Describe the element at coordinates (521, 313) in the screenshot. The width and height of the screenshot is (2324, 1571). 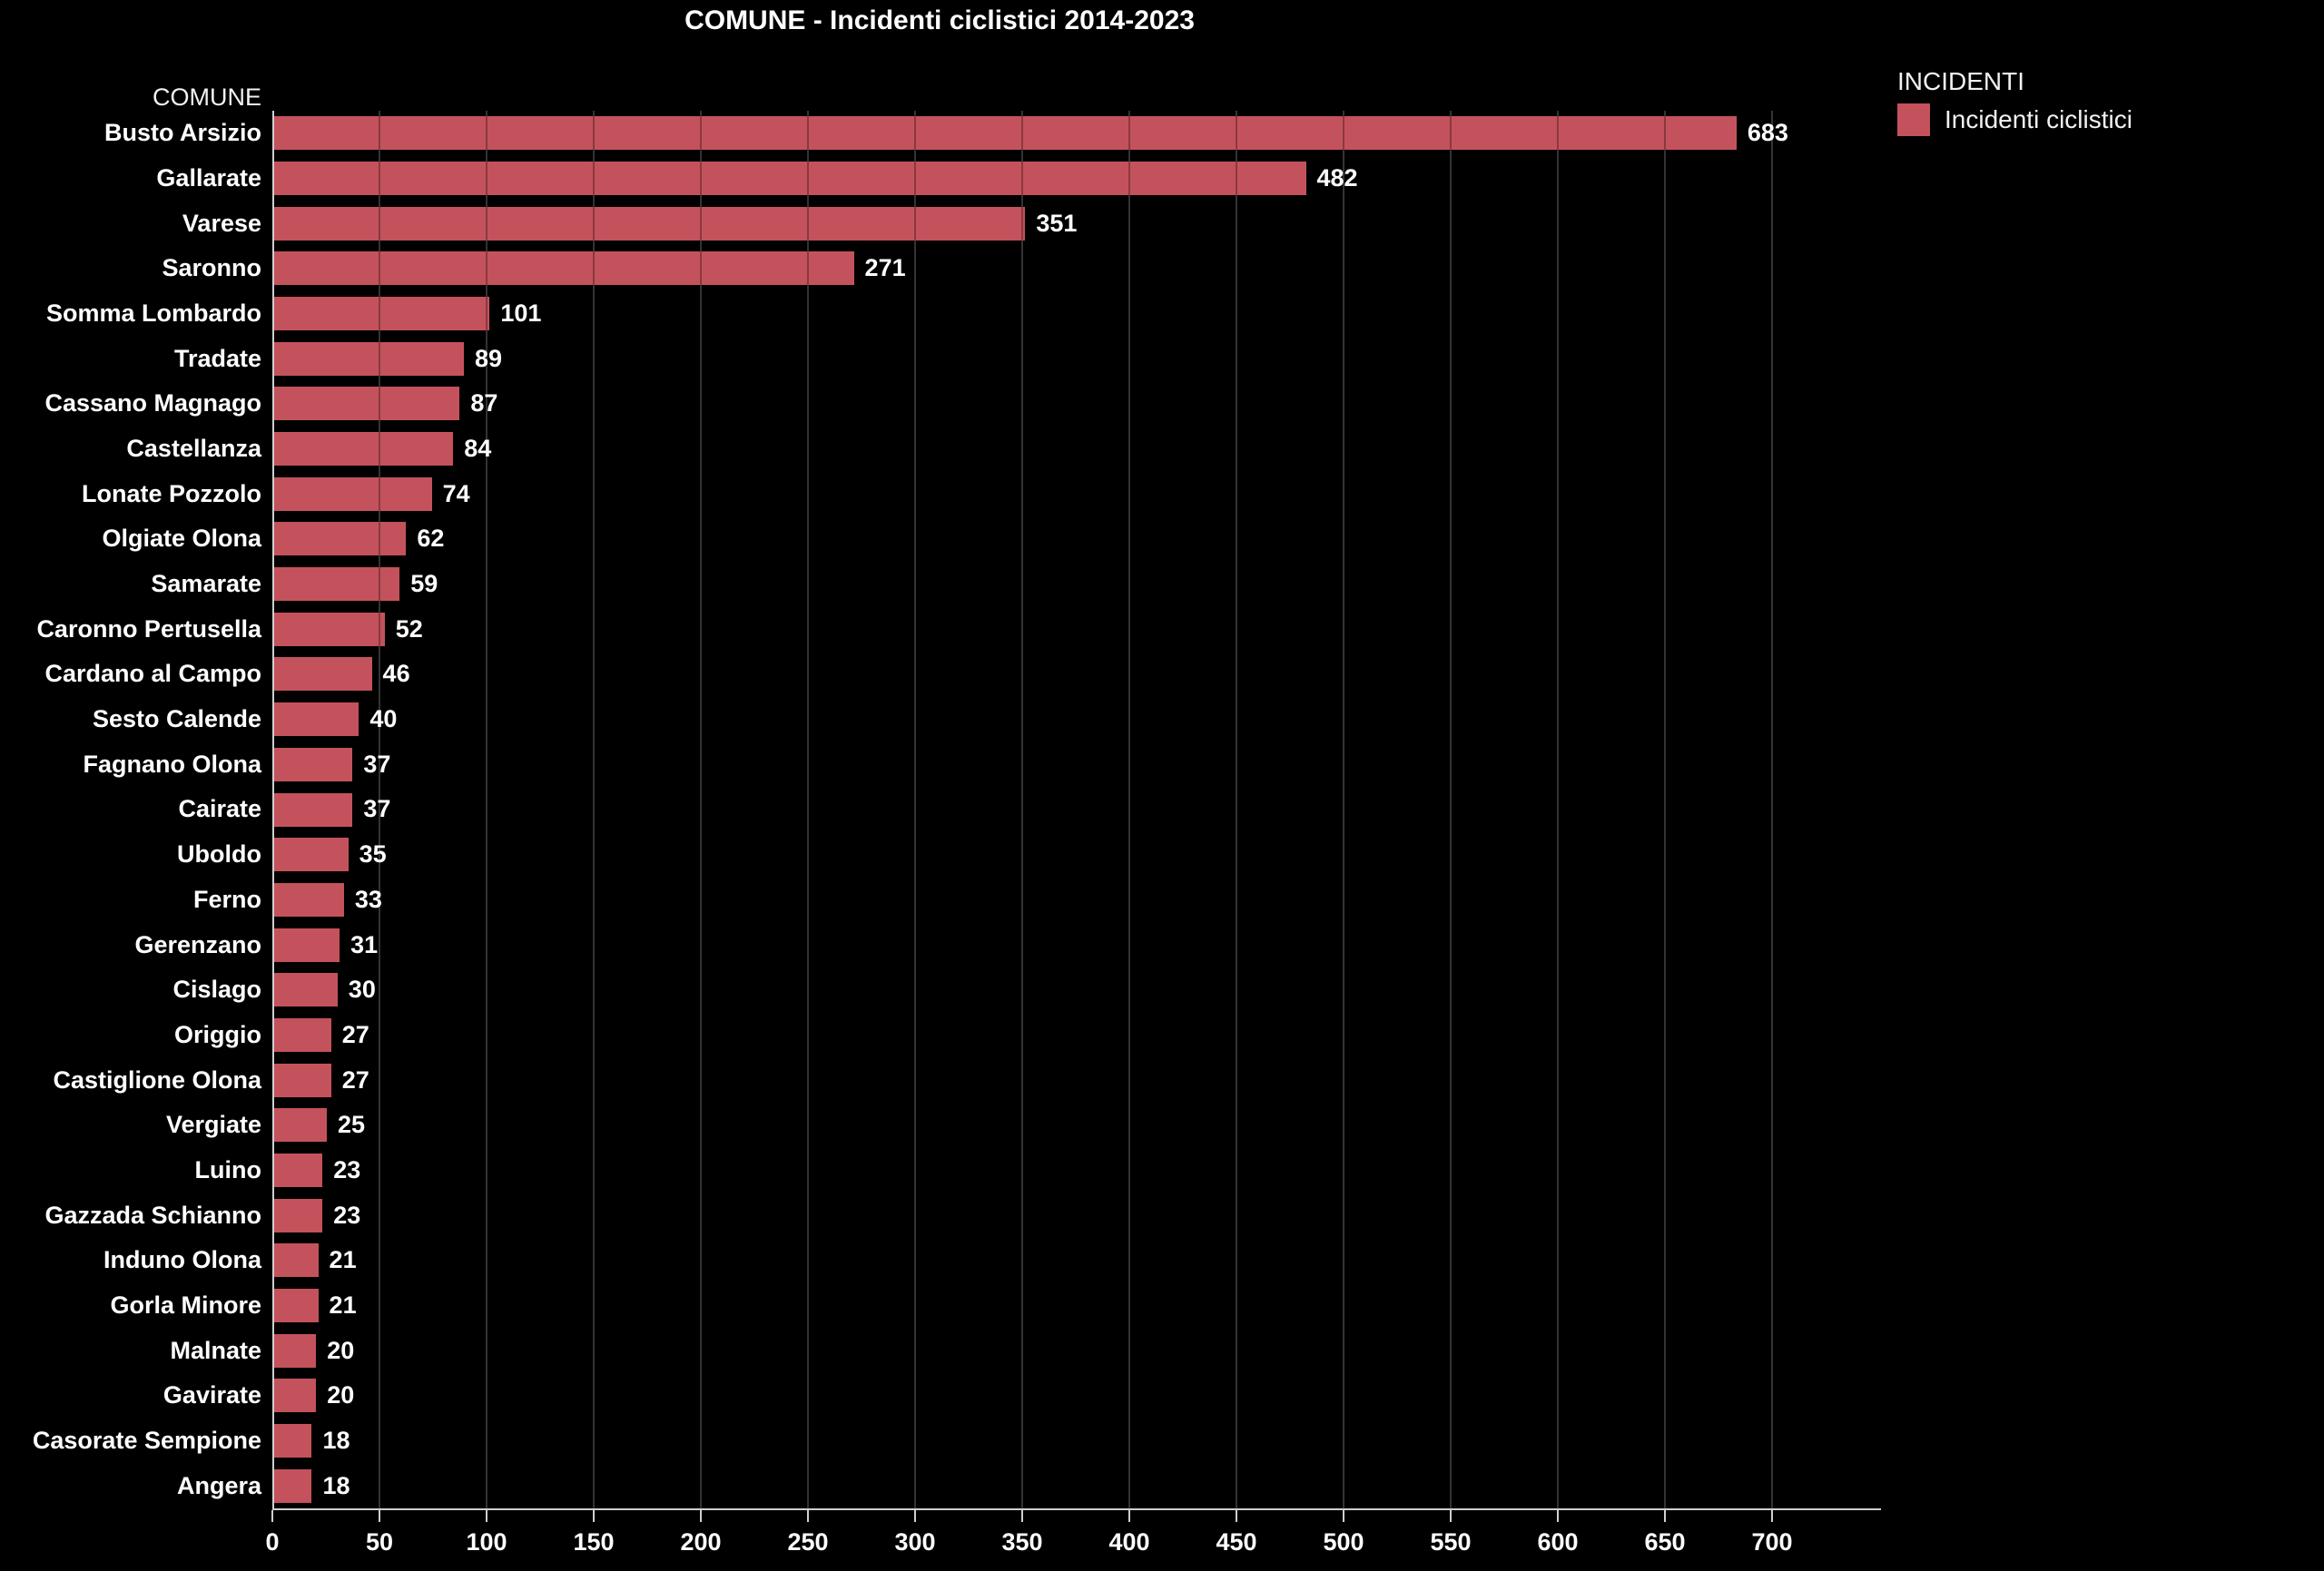
I see `value-label: 101` at that location.